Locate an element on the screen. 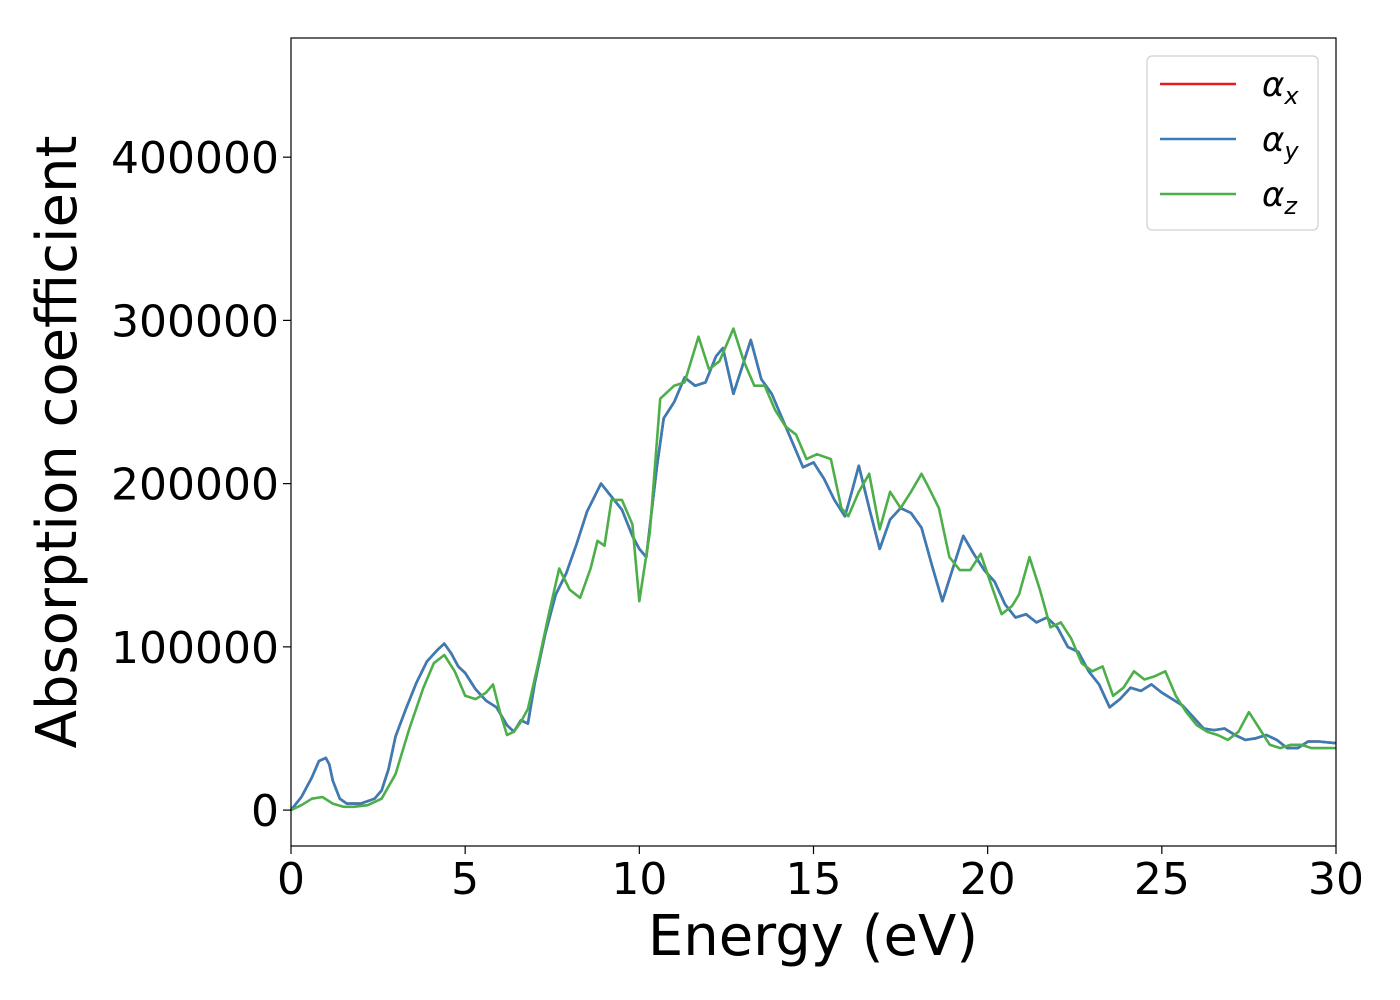 The height and width of the screenshot is (1000, 1400). y-tick-label: 0 is located at coordinates (265, 811).